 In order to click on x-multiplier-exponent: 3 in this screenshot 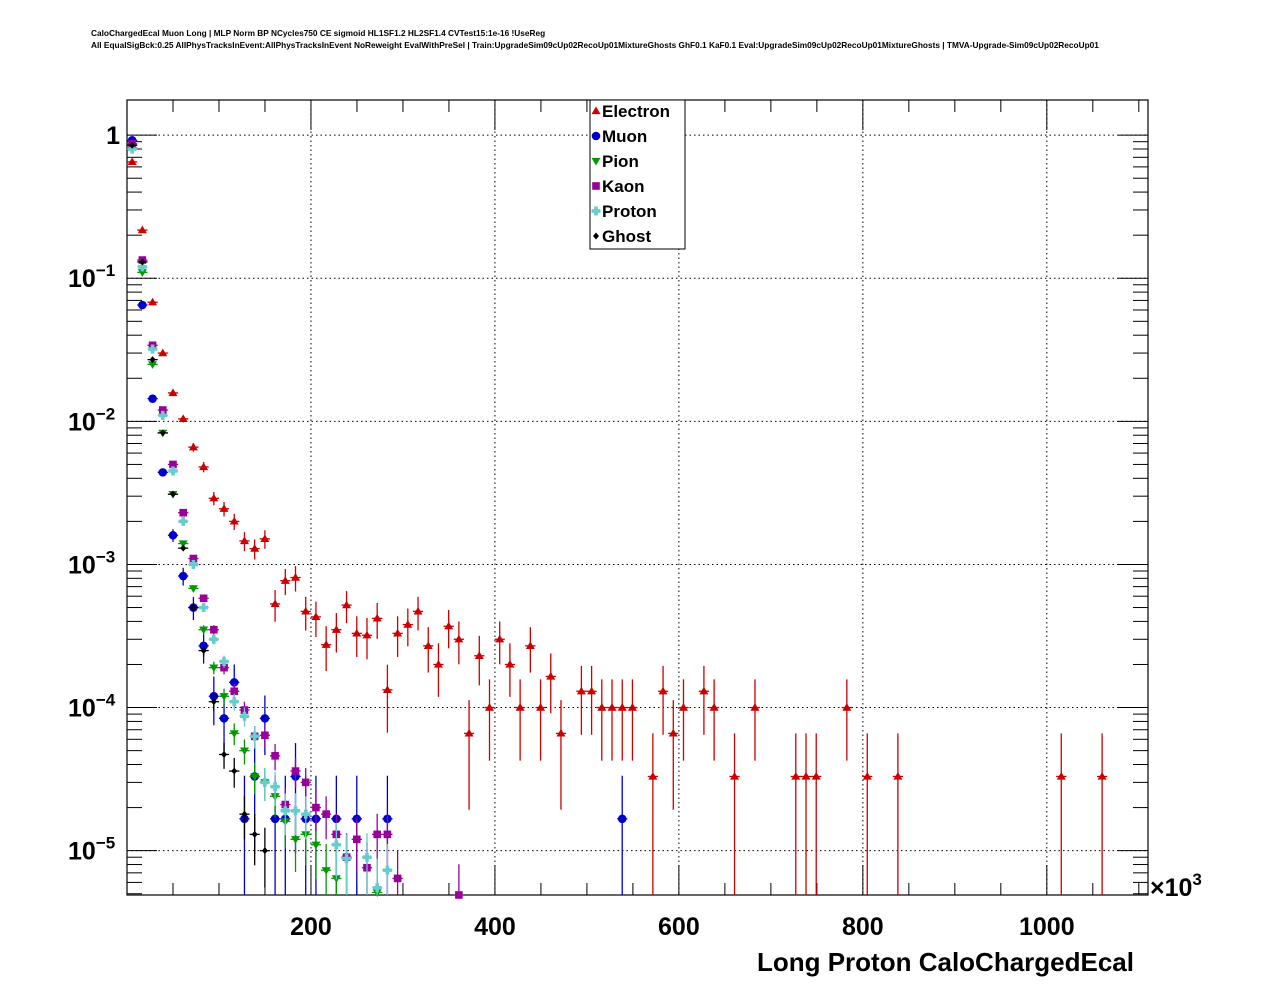, I will do `click(1196, 879)`.